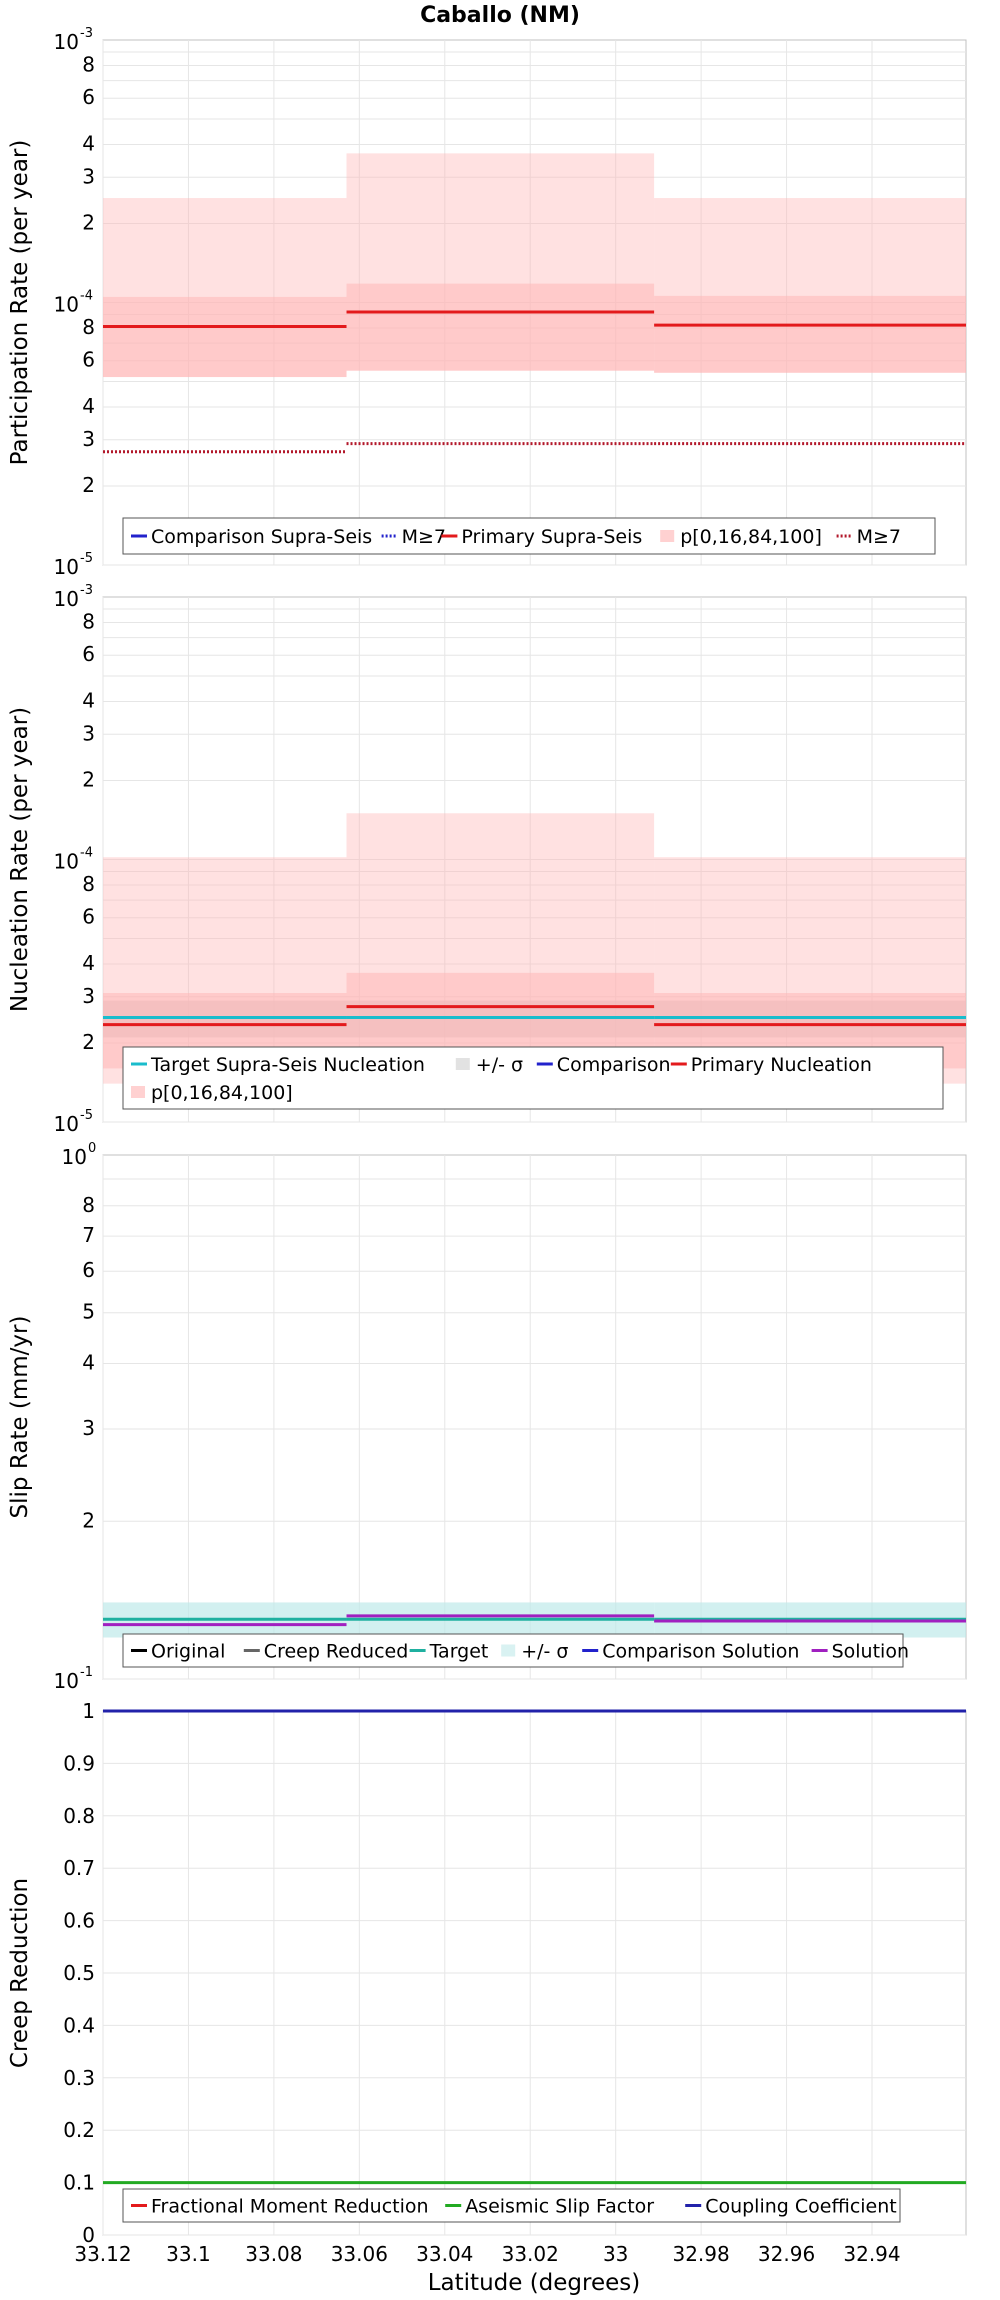 The width and height of the screenshot is (1000, 2300). I want to click on legend-label: Aseismic Slip Factor, so click(559, 2207).